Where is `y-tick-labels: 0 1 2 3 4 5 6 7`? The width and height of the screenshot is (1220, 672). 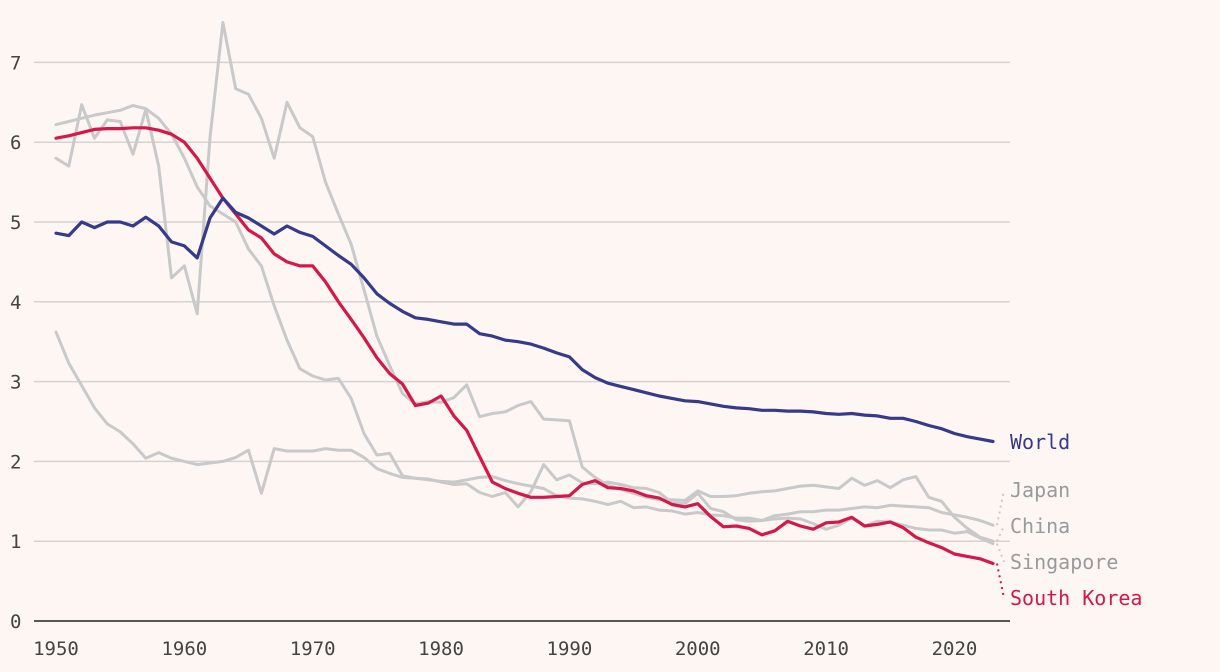 y-tick-labels: 0 1 2 3 4 5 6 7 is located at coordinates (15, 342).